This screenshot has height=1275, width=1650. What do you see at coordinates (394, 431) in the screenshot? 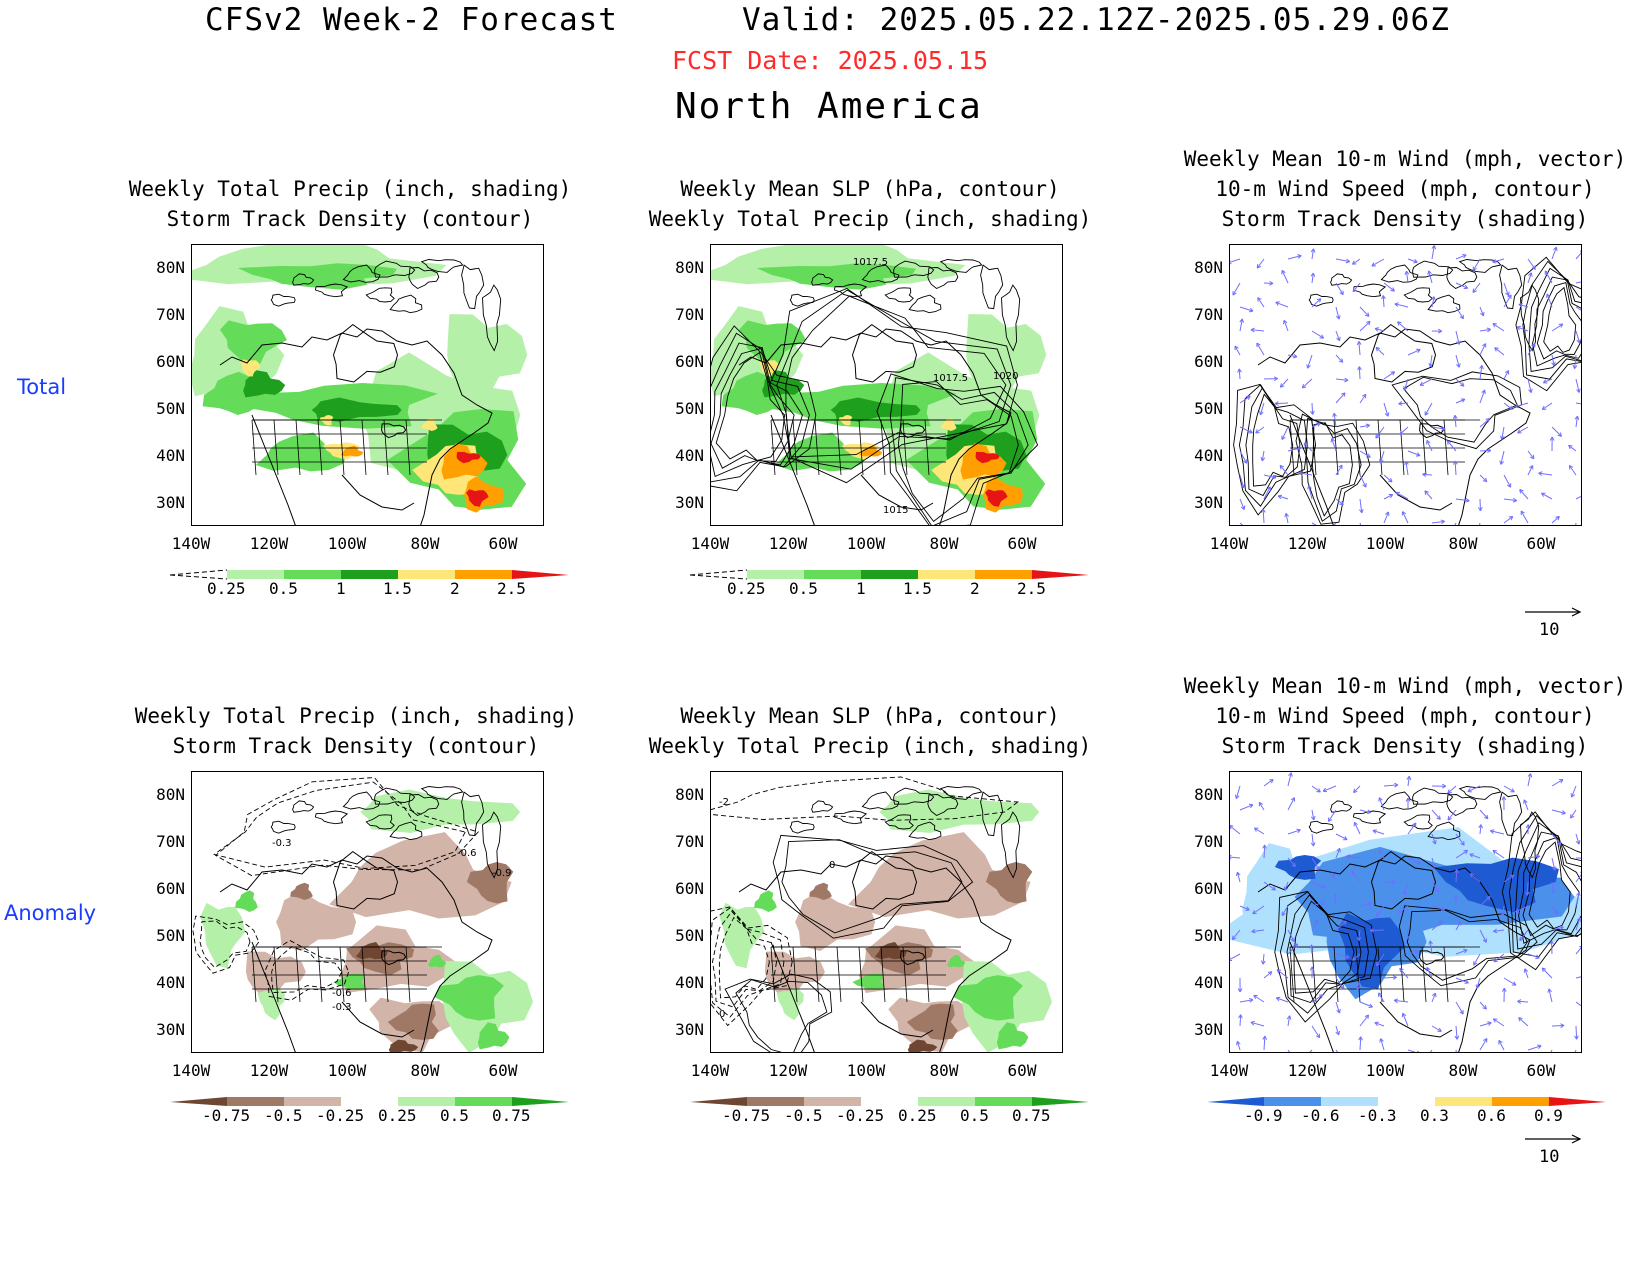
I see `great-lakes-outline` at bounding box center [394, 431].